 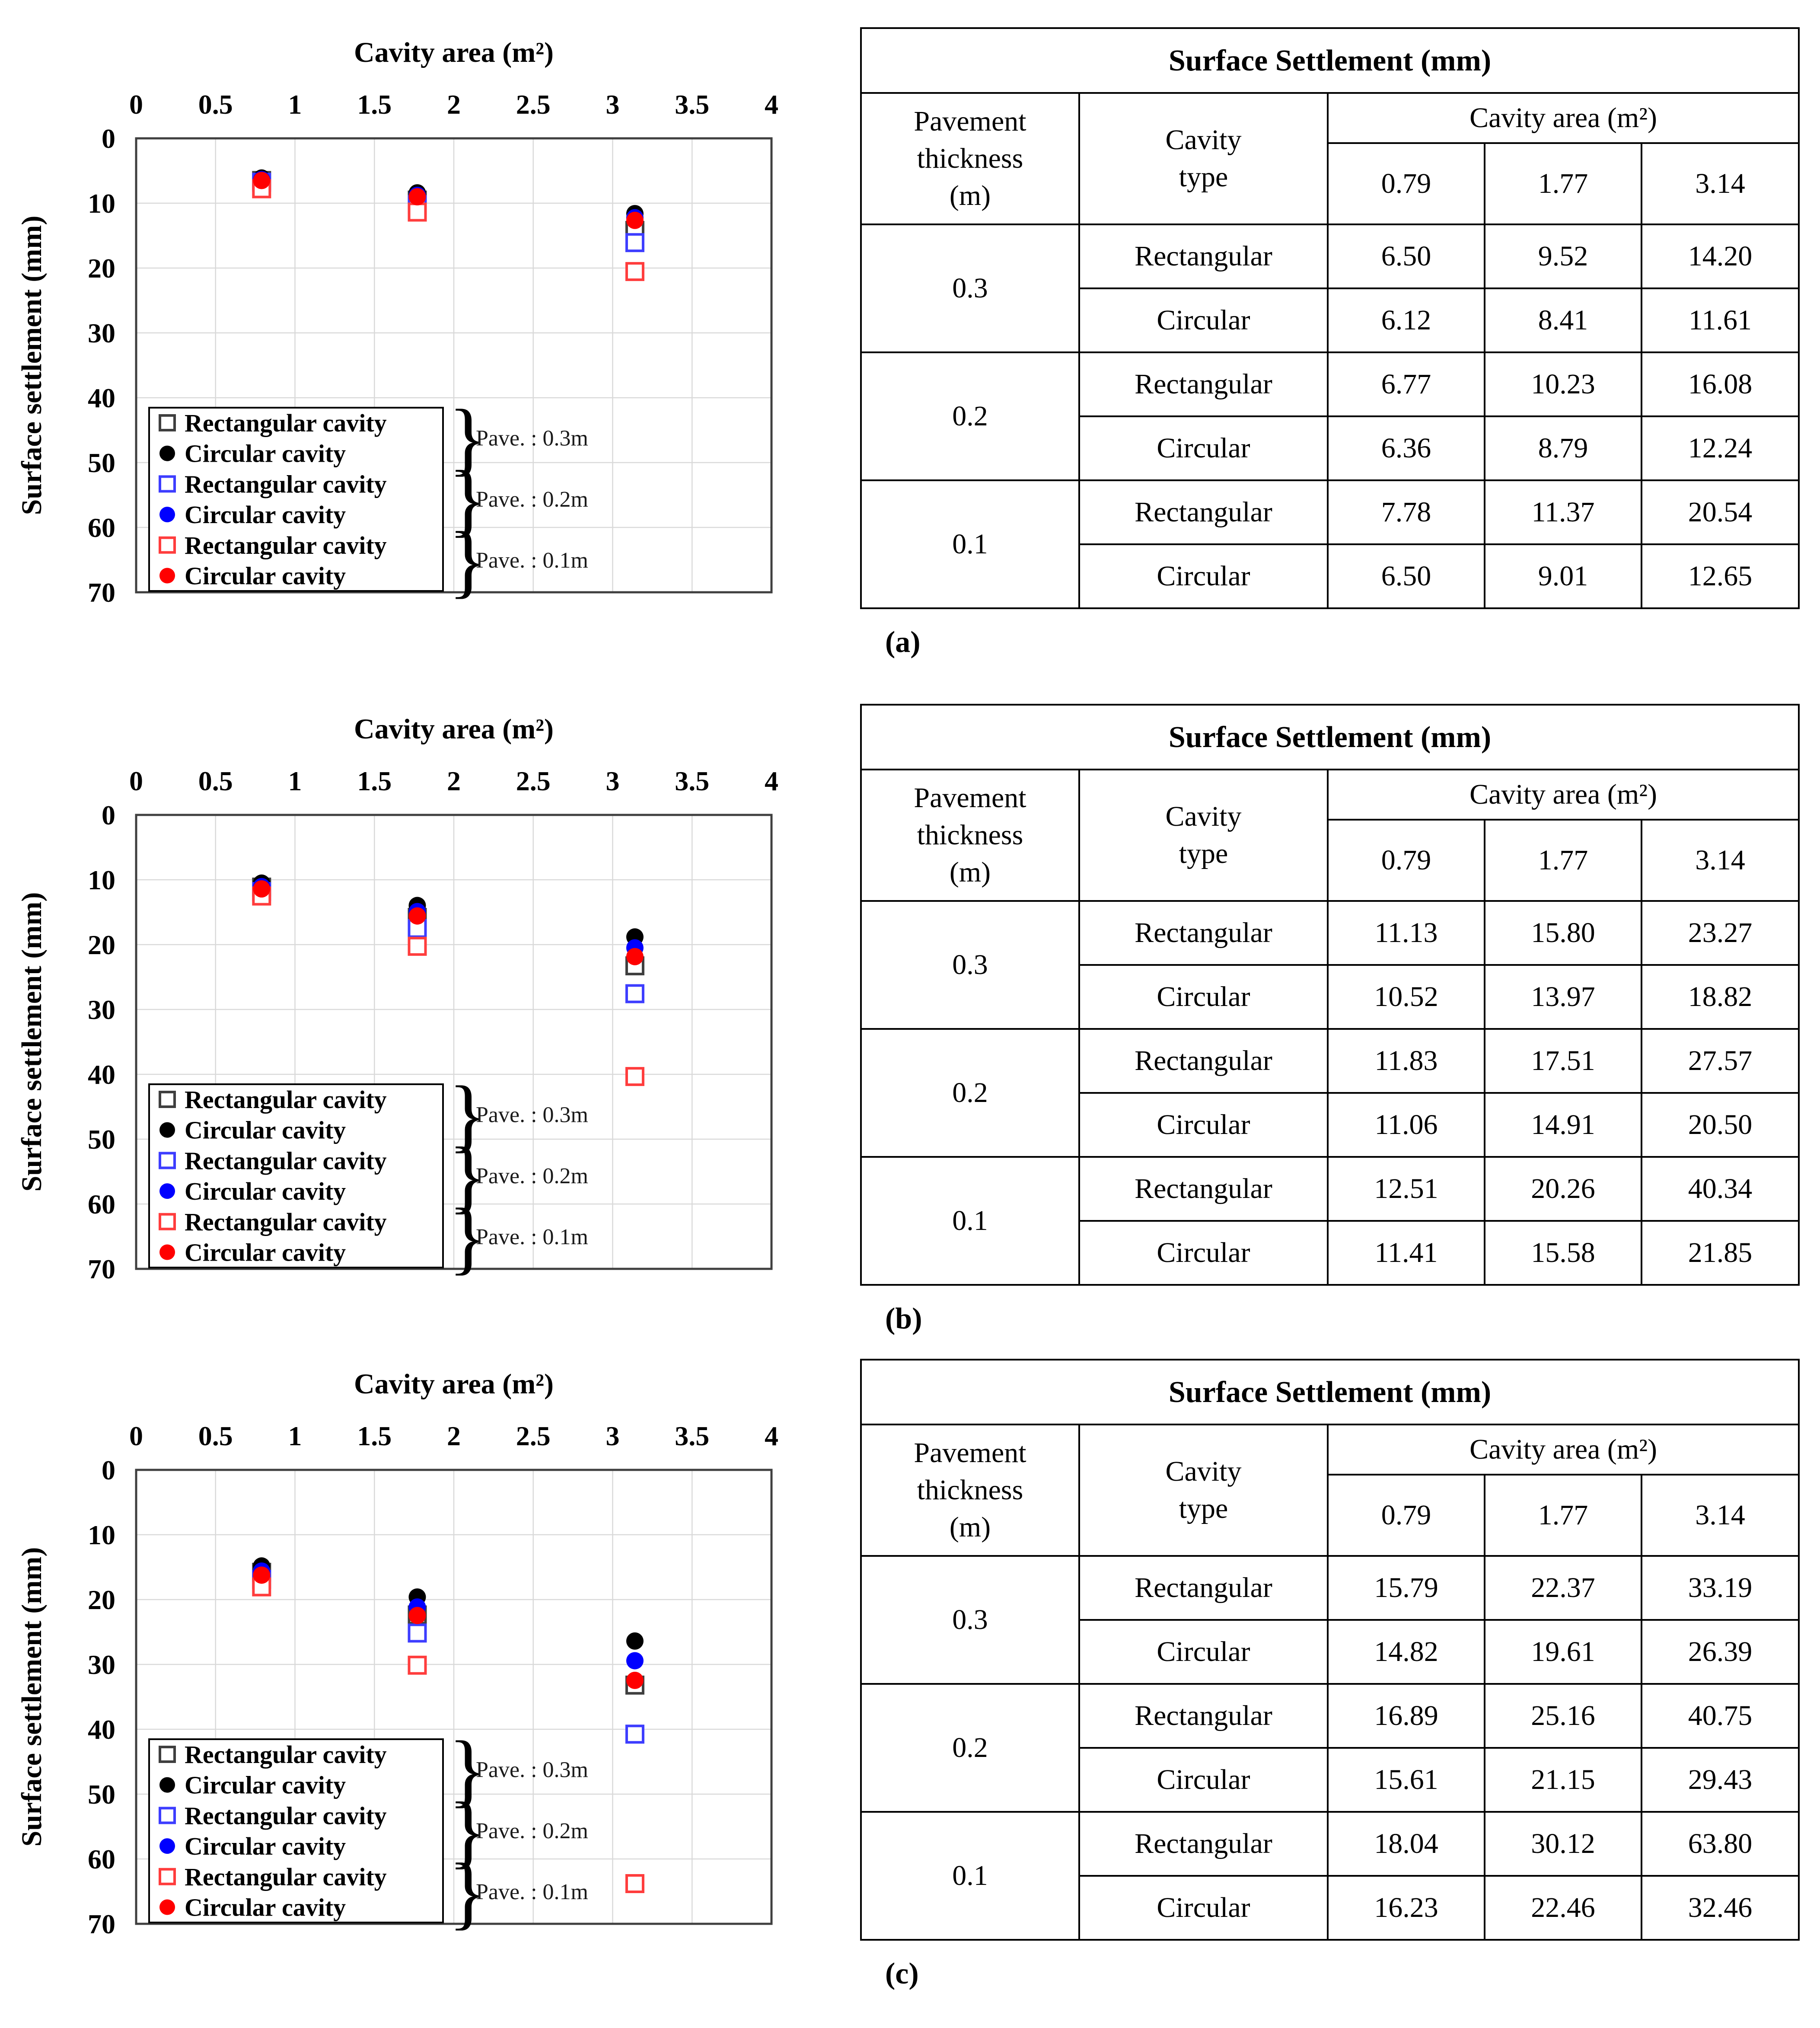 I want to click on legend-group-label: Pave. : 0.1m, so click(x=532, y=560).